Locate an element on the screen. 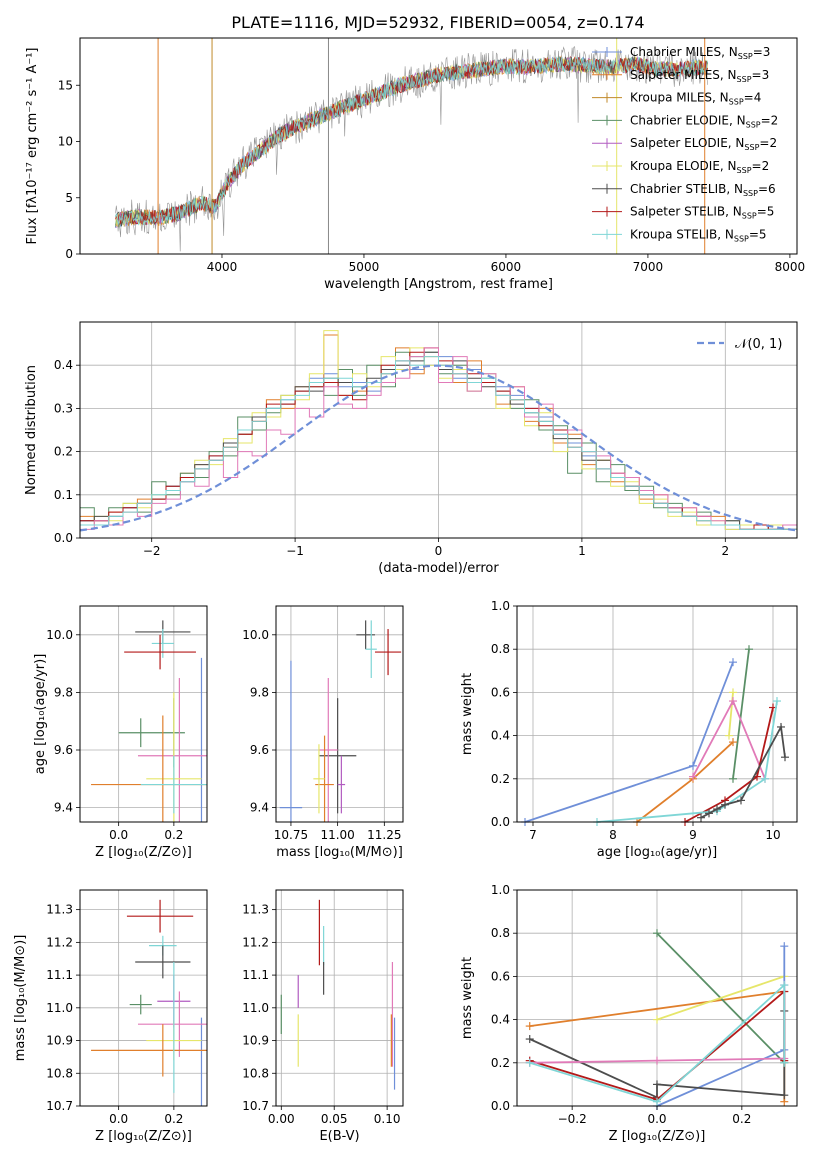 This screenshot has width=819, height=1170. x-tick-label: 0.05 is located at coordinates (334, 1119).